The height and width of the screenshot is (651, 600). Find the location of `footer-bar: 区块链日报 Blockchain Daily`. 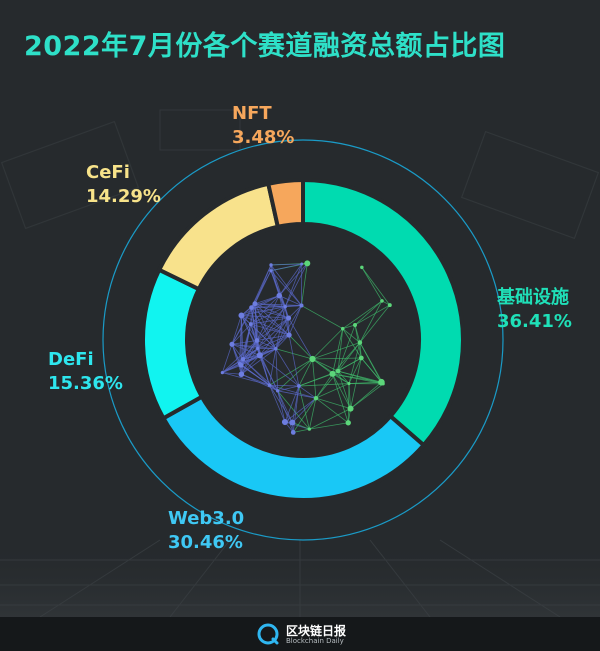

footer-bar: 区块链日报 Blockchain Daily is located at coordinates (300, 634).